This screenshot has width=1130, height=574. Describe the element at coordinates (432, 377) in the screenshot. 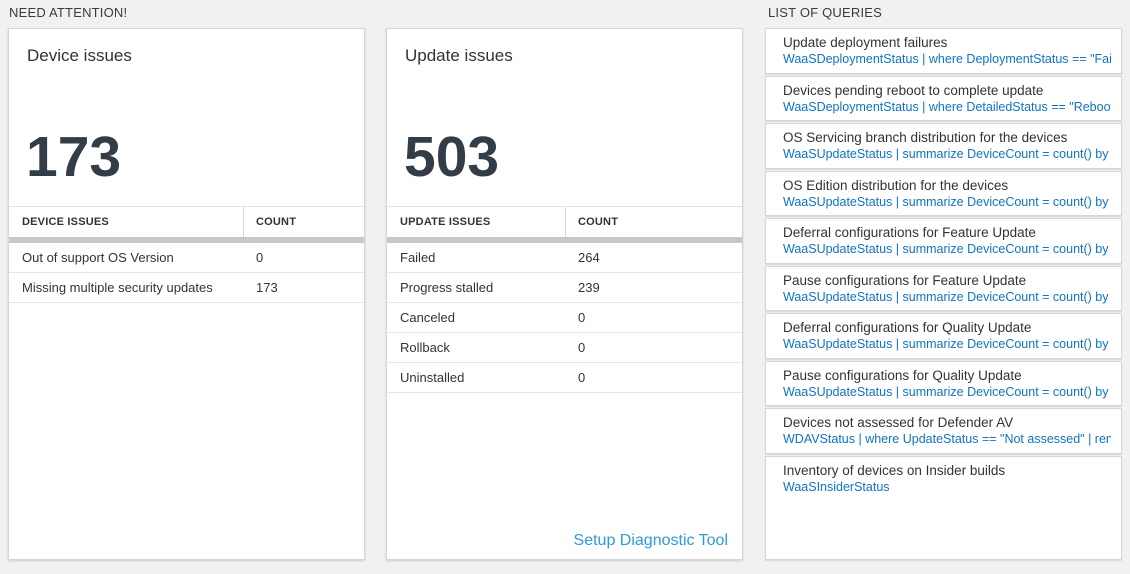

I see `row-label: Uninstalled` at that location.